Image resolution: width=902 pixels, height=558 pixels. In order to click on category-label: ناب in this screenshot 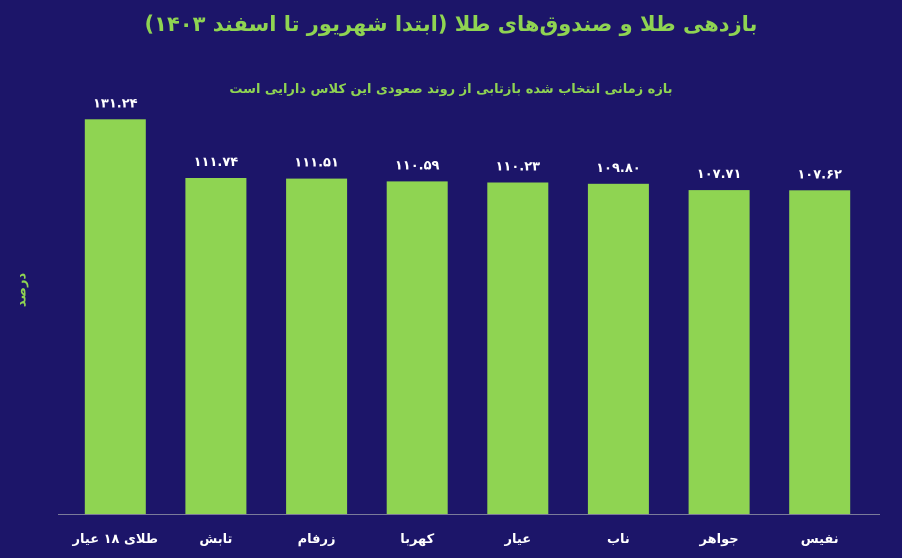, I will do `click(618, 539)`.